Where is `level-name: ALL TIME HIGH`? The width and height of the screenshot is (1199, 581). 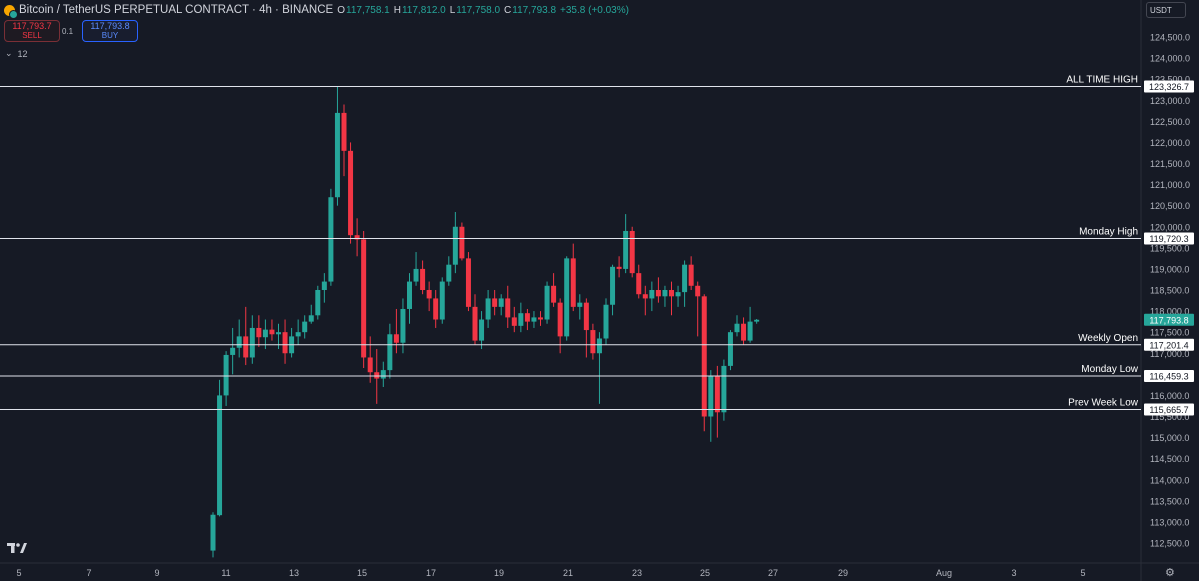 level-name: ALL TIME HIGH is located at coordinates (1102, 79).